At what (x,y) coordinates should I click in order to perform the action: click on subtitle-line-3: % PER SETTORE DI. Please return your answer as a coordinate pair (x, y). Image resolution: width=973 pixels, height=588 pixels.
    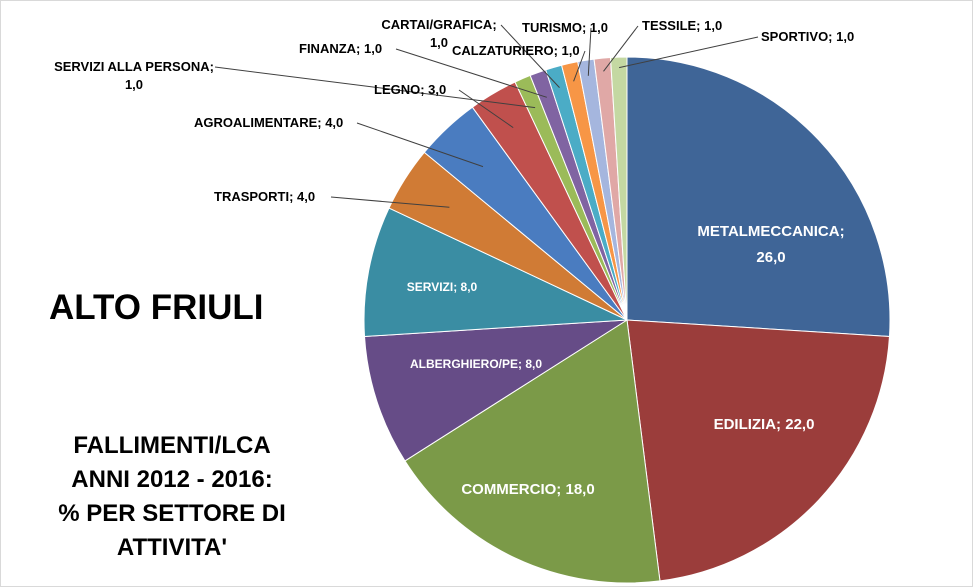
    Looking at the image, I should click on (172, 513).